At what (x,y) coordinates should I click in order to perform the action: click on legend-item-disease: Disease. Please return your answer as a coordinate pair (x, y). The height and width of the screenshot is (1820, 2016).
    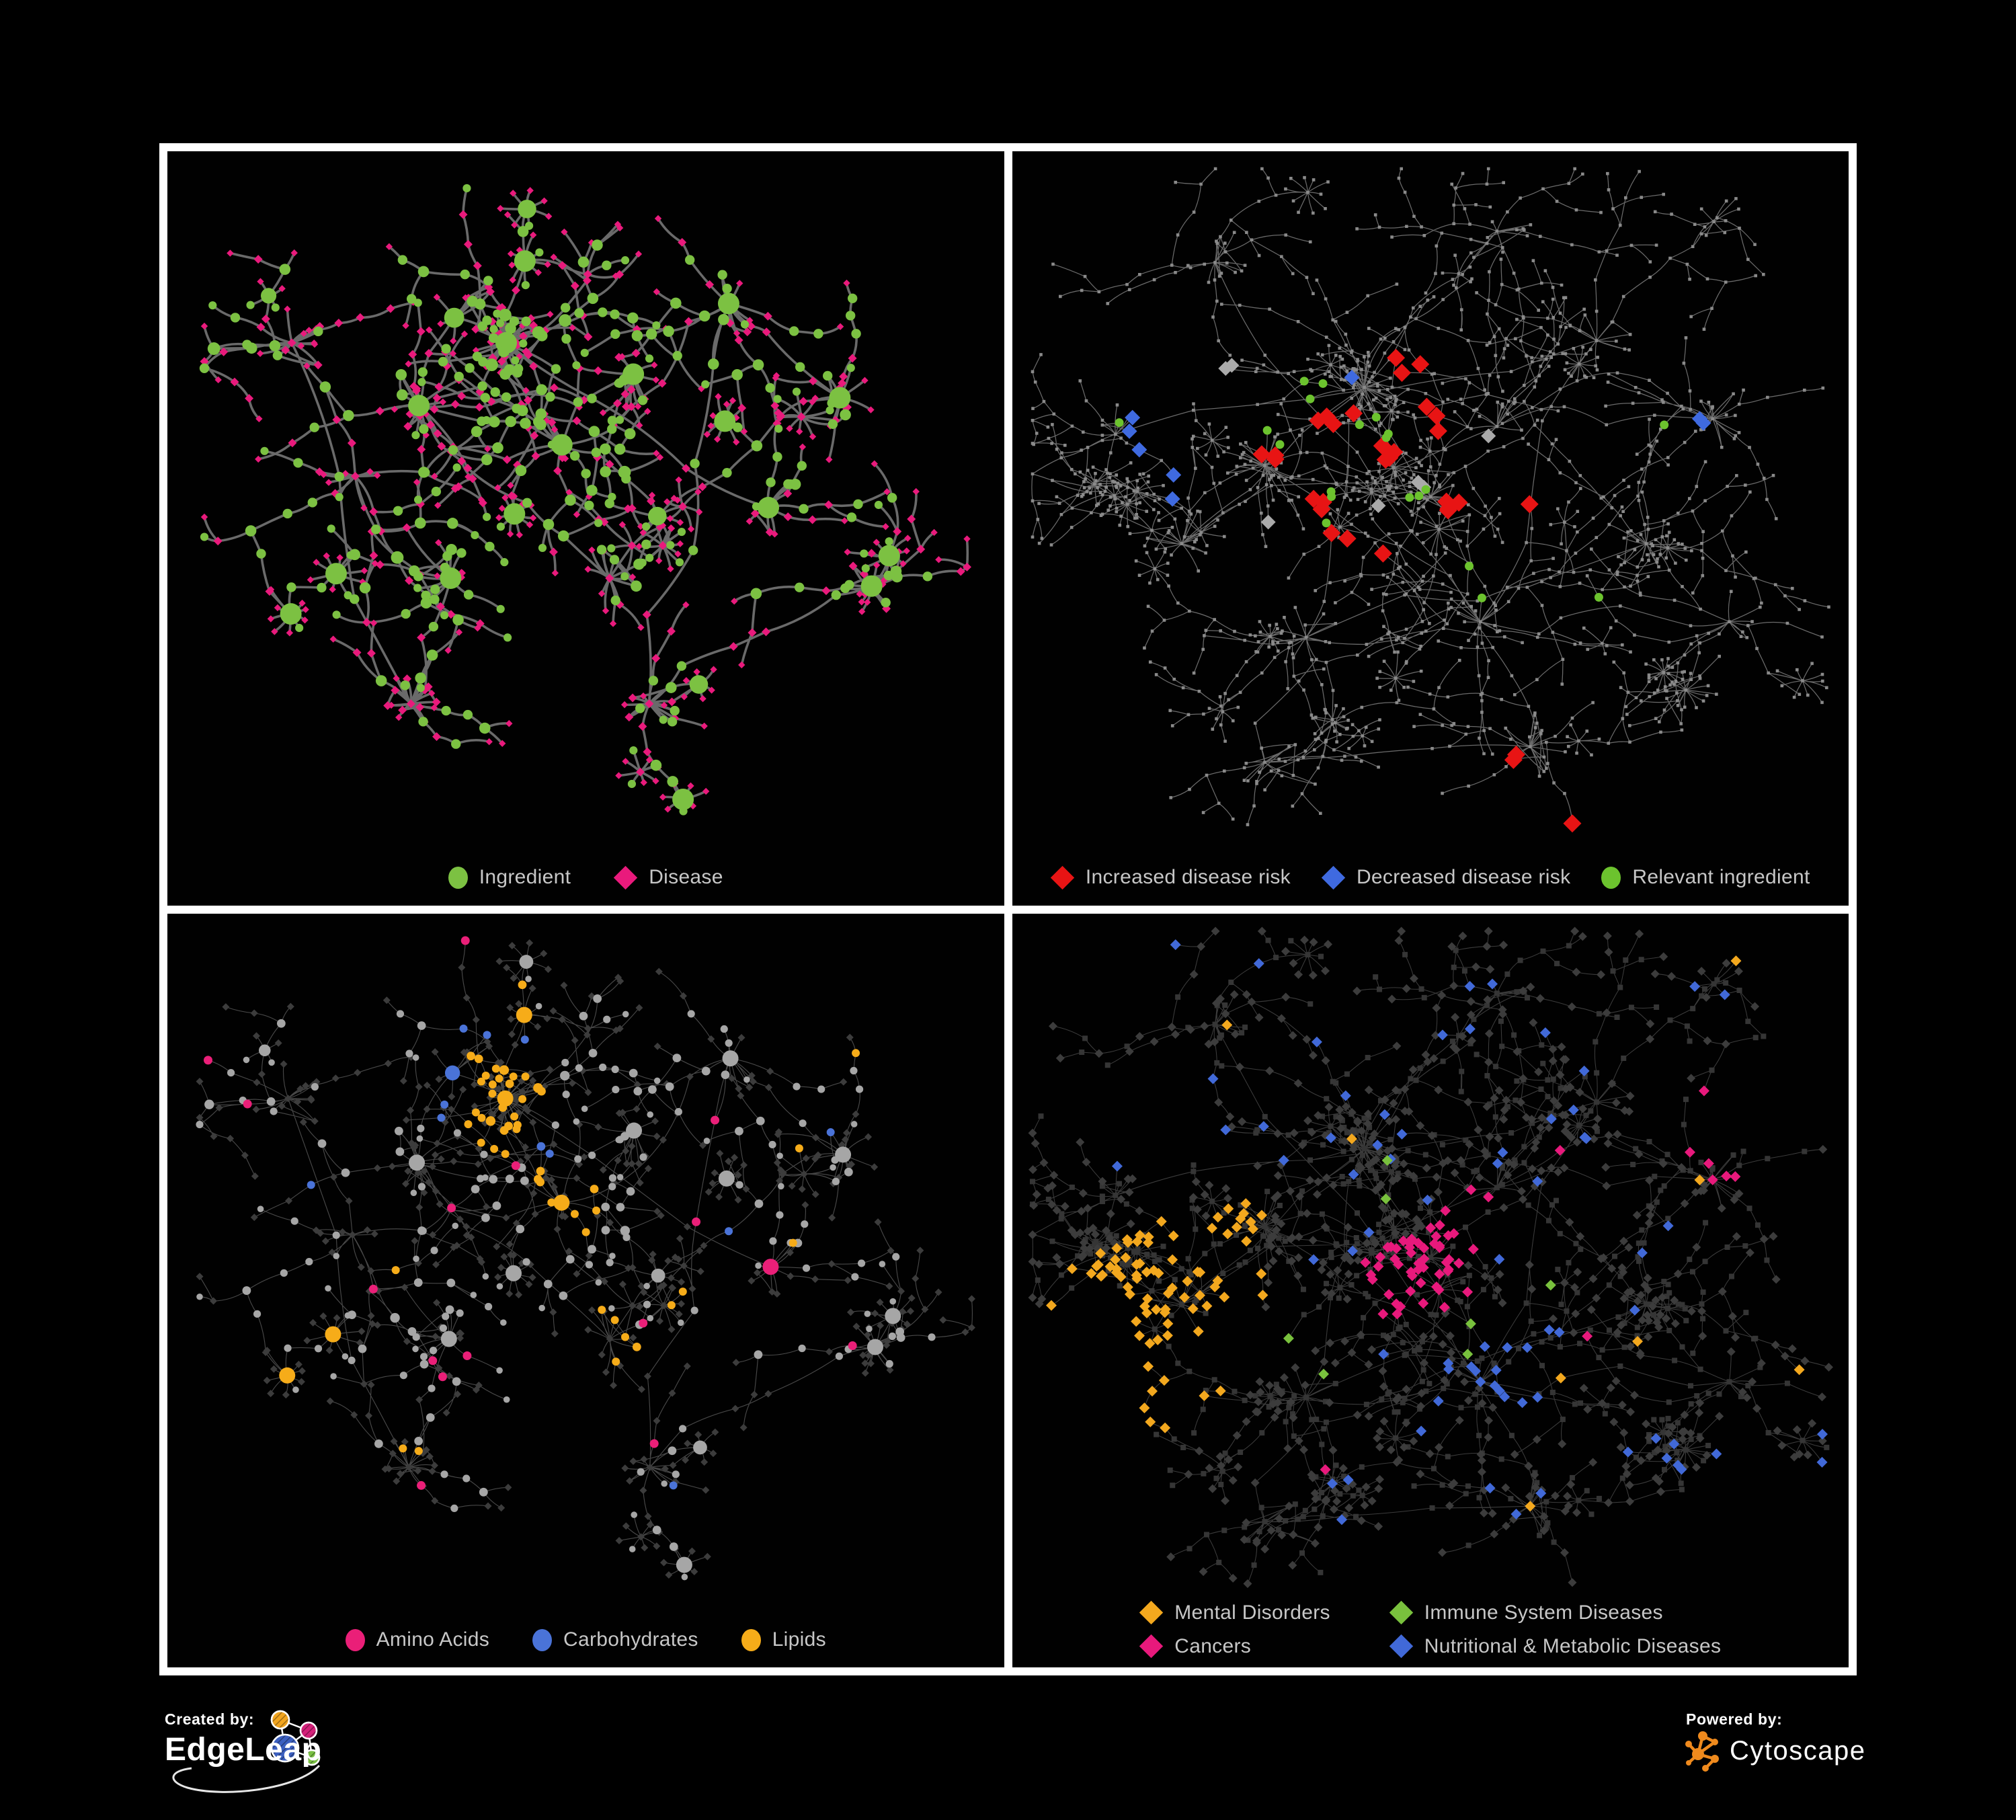
    Looking at the image, I should click on (668, 877).